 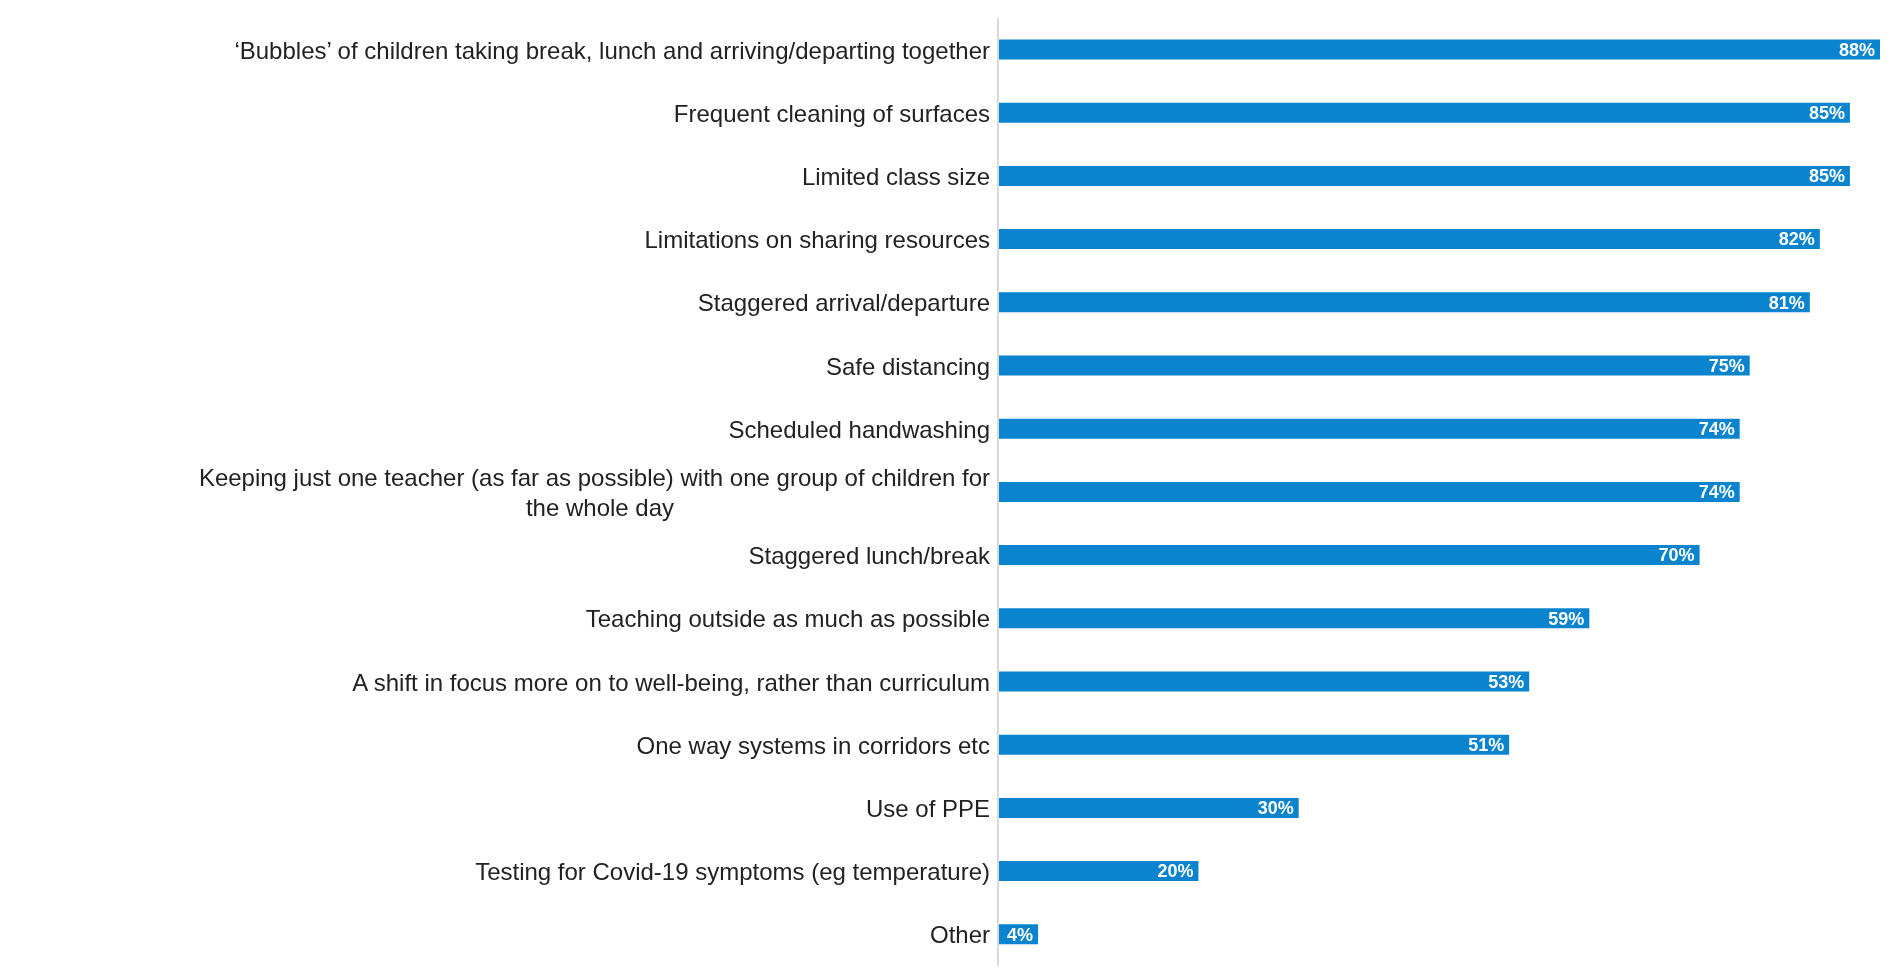 What do you see at coordinates (1175, 871) in the screenshot?
I see `data-label: 20%` at bounding box center [1175, 871].